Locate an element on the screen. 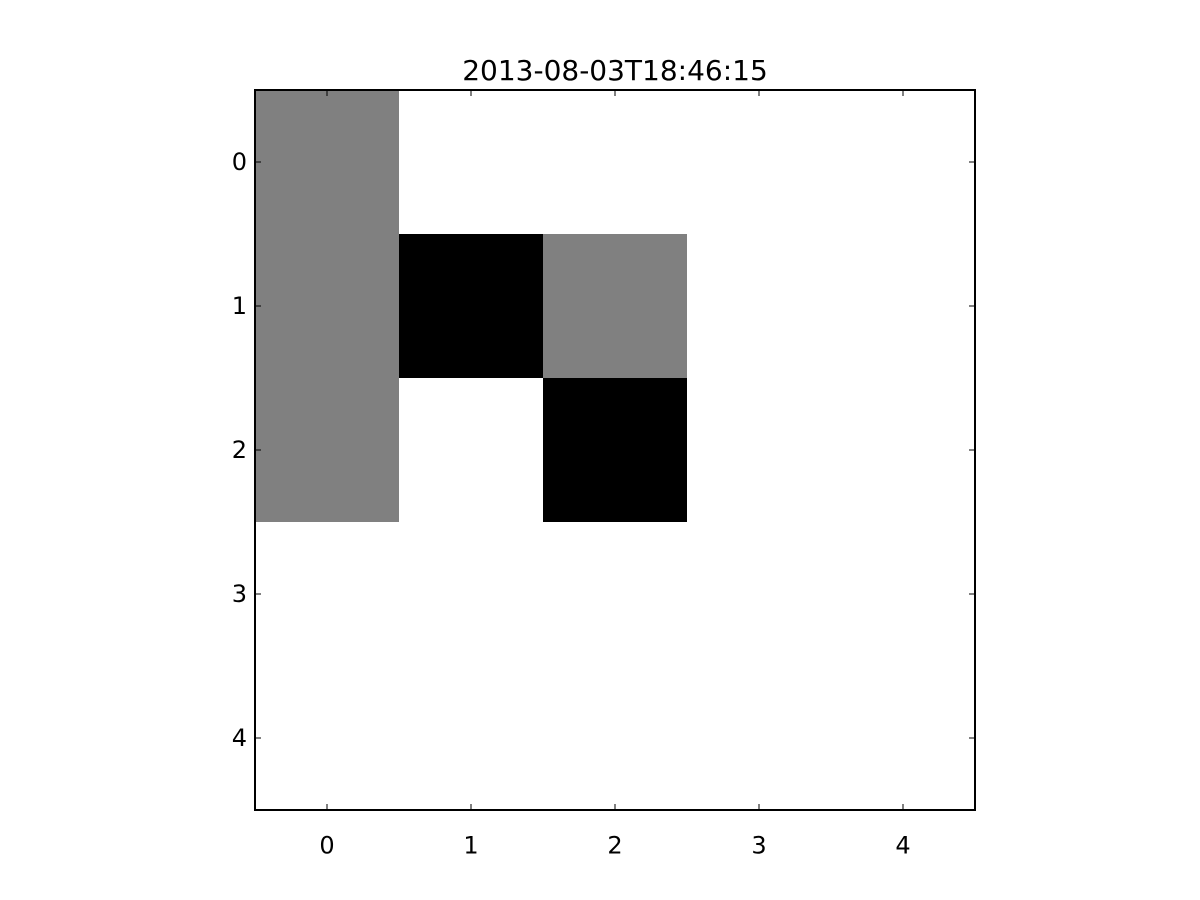  heatmap-cell-r4-c3 is located at coordinates (759, 738).